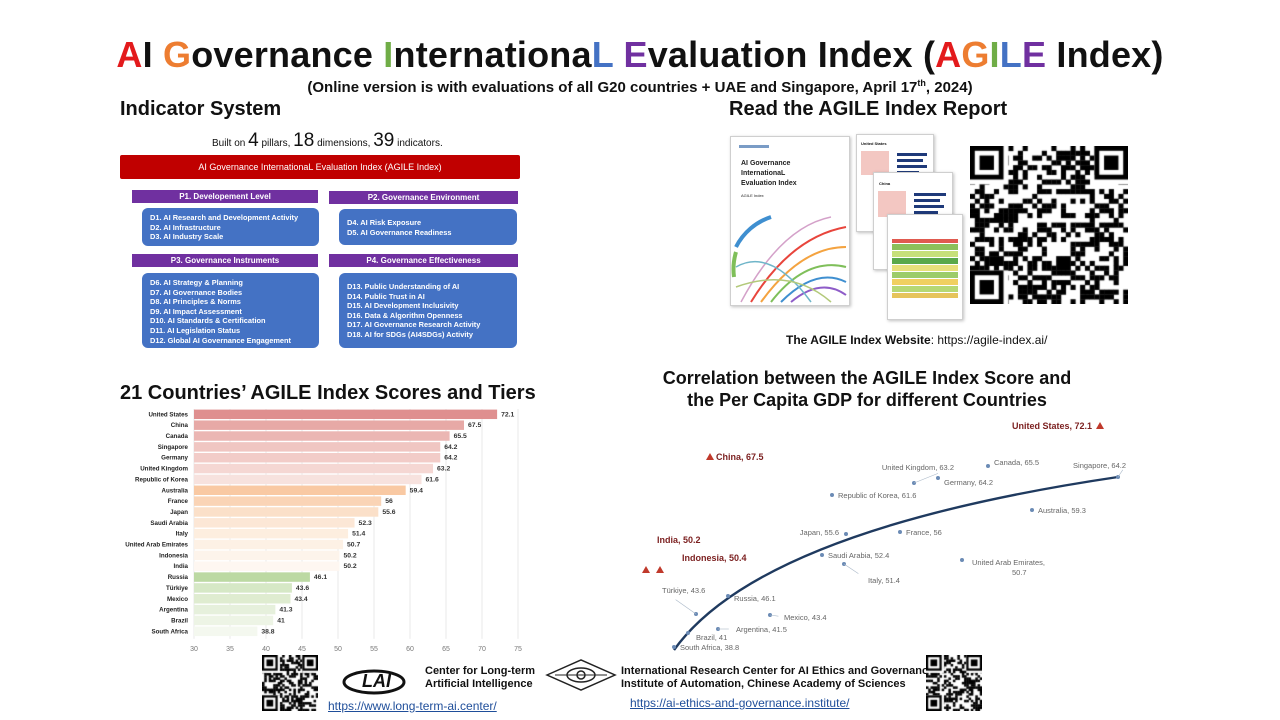 This screenshot has width=1280, height=720. What do you see at coordinates (365, 523) in the screenshot?
I see `bar-value-label: 52.3` at bounding box center [365, 523].